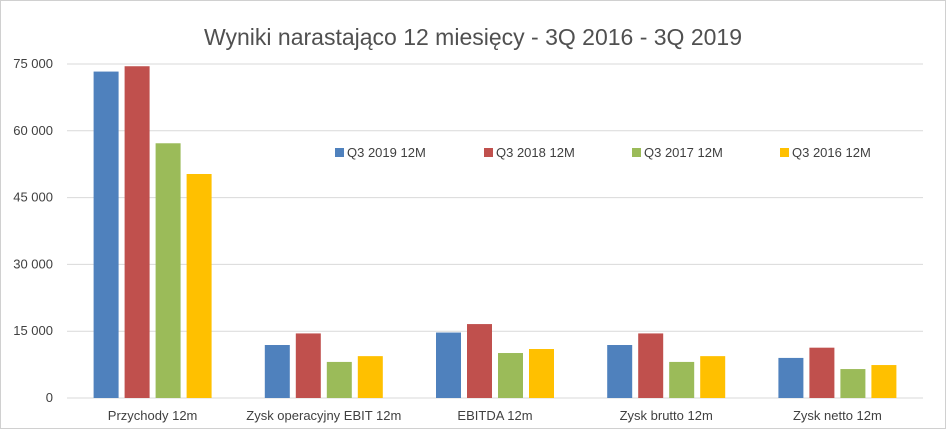  I want to click on legend-label: Q3 2016 12M, so click(831, 152).